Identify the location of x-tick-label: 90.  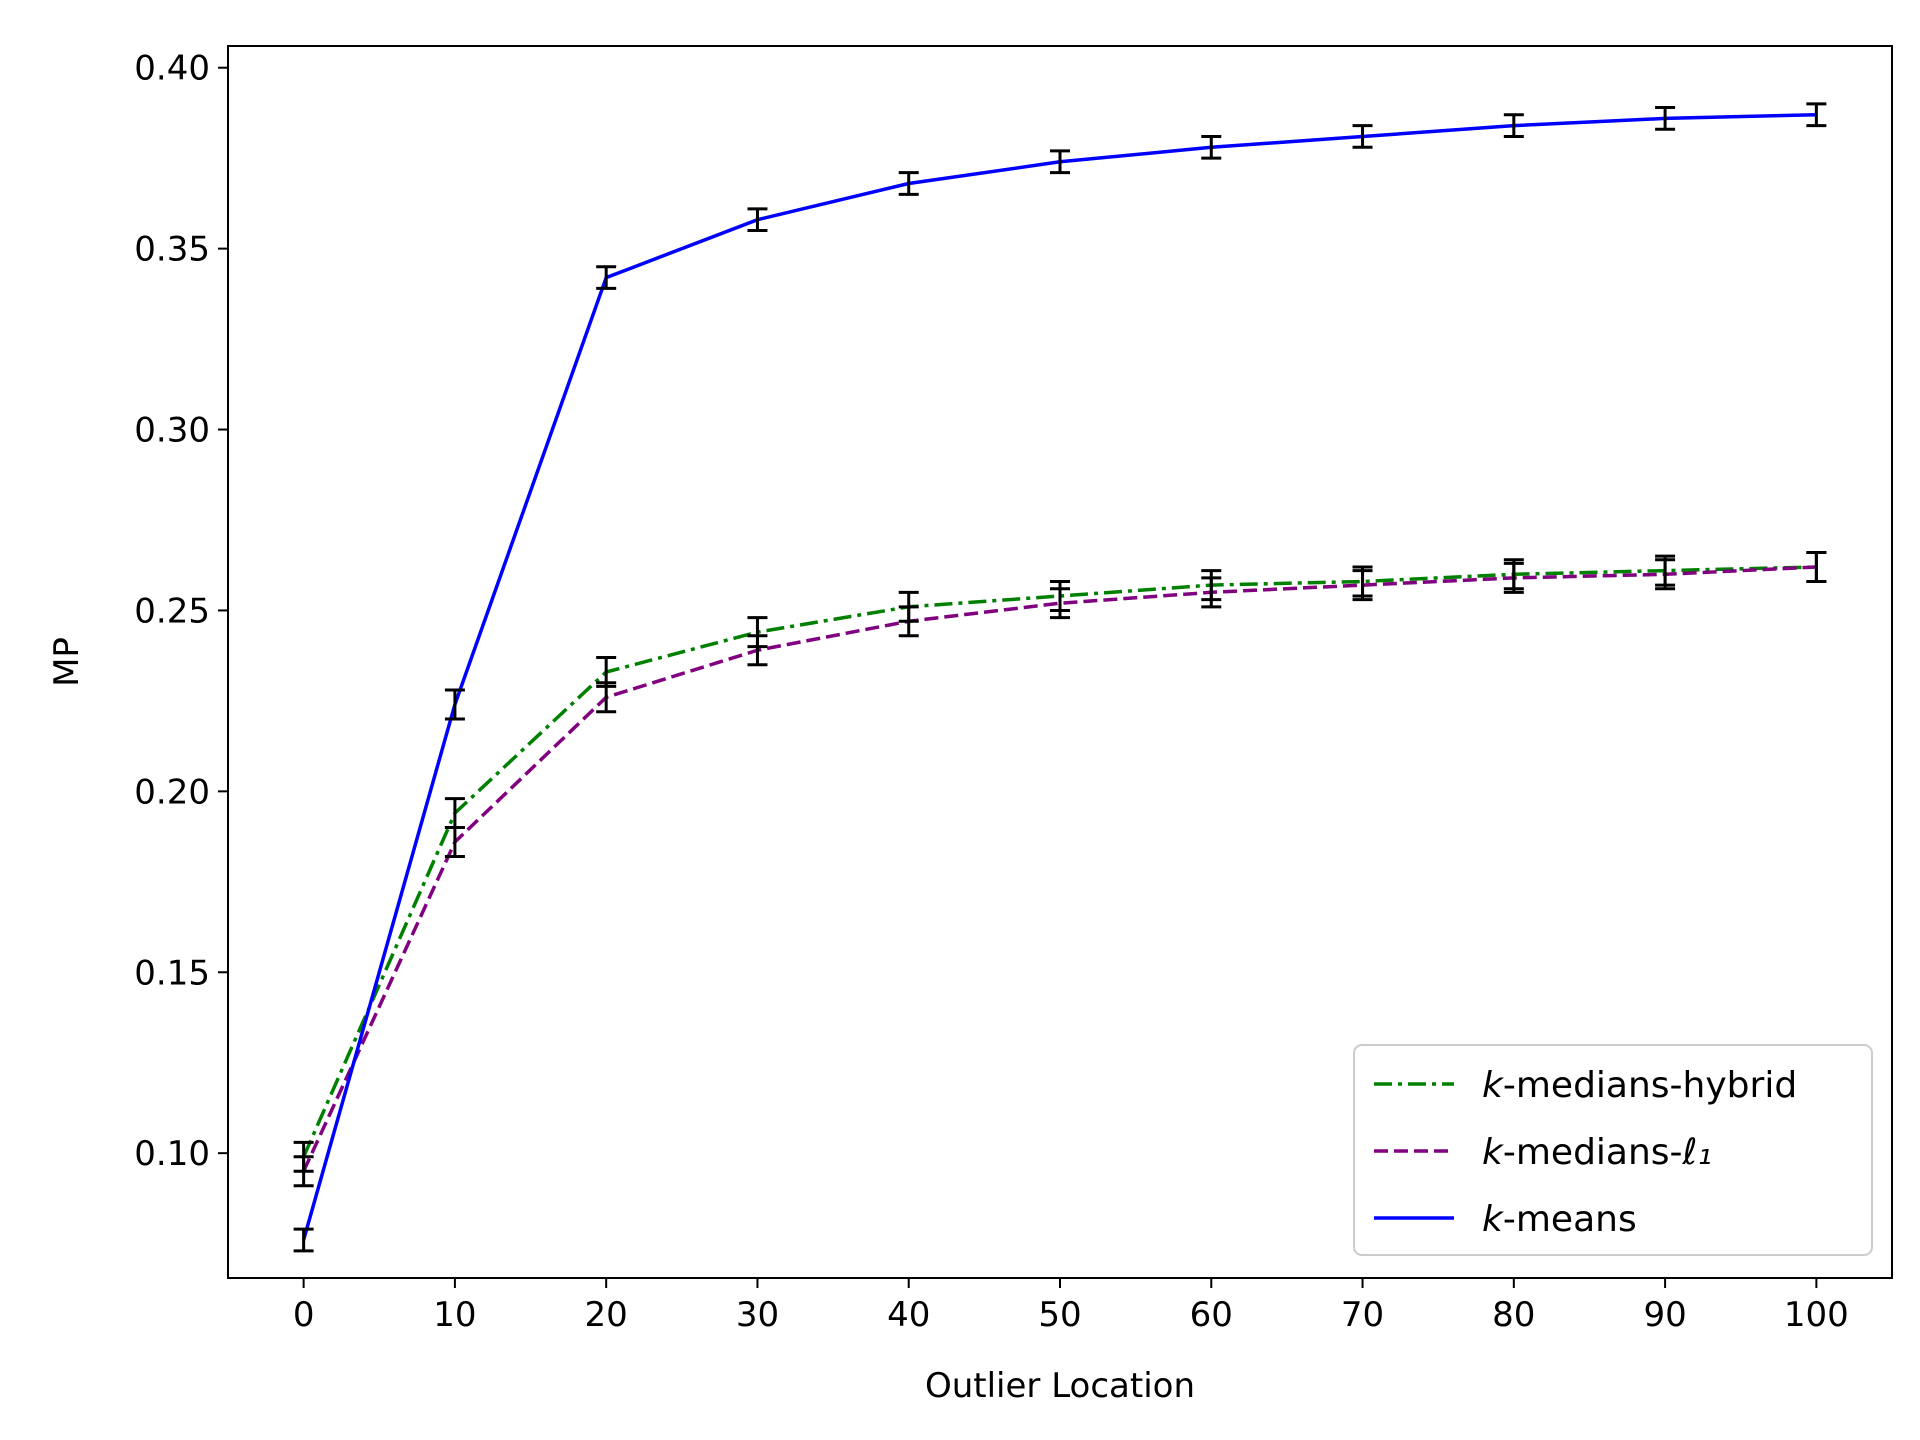
(1664, 1315).